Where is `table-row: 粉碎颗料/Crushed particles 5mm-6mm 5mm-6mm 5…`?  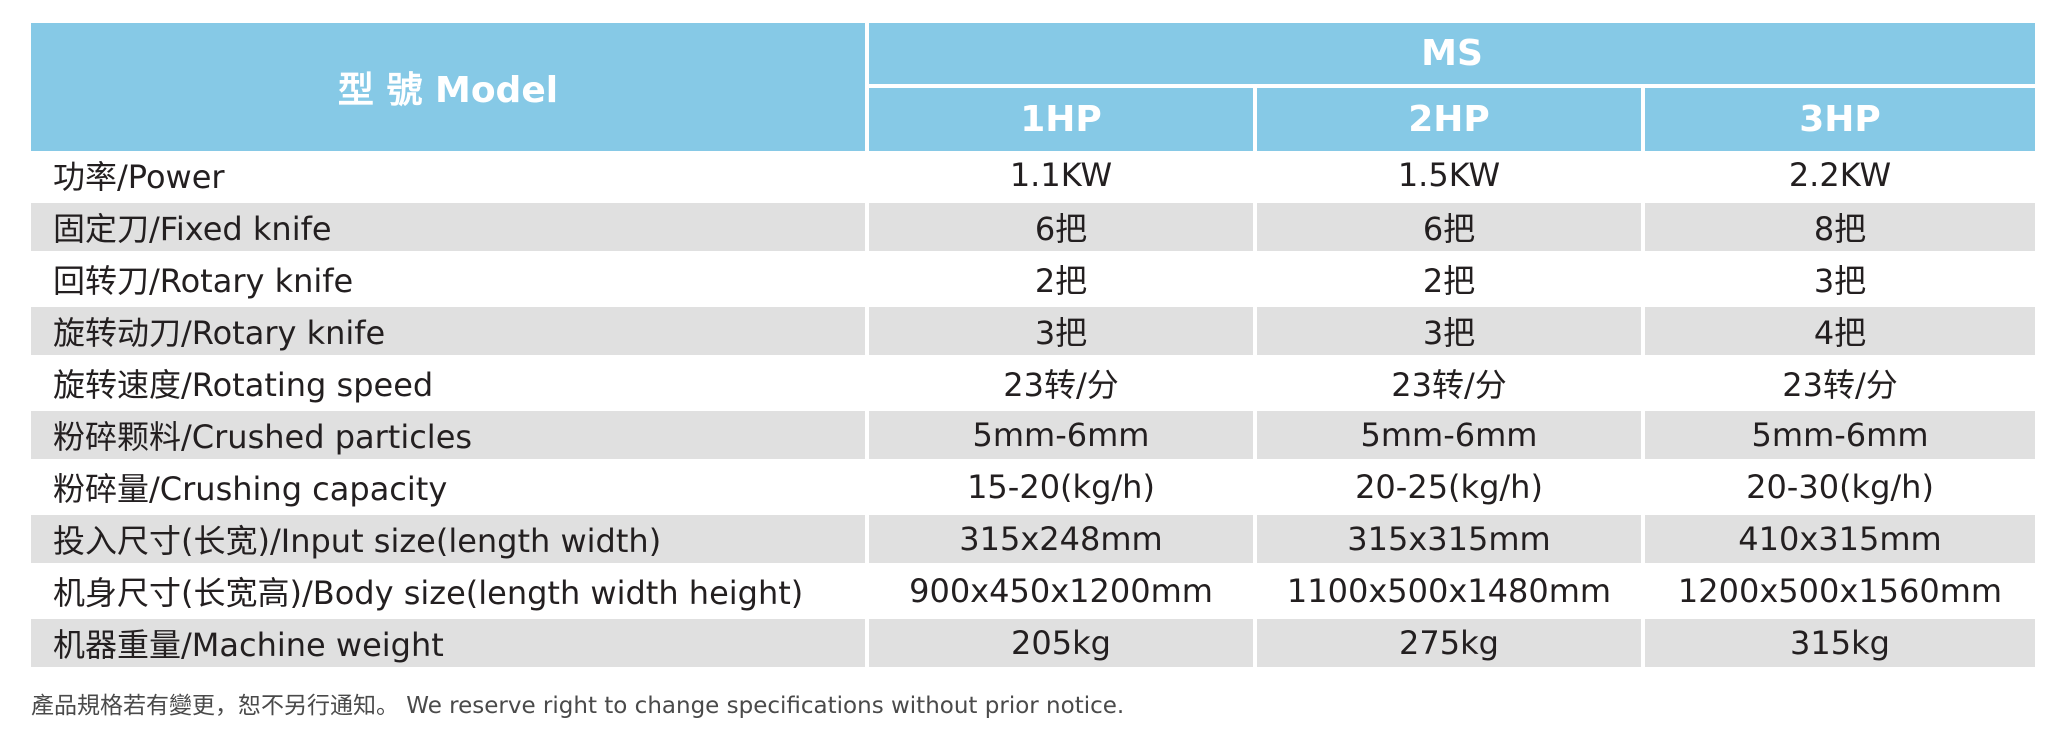
table-row: 粉碎颗料/Crushed particles 5mm-6mm 5mm-6mm 5… is located at coordinates (1033, 437).